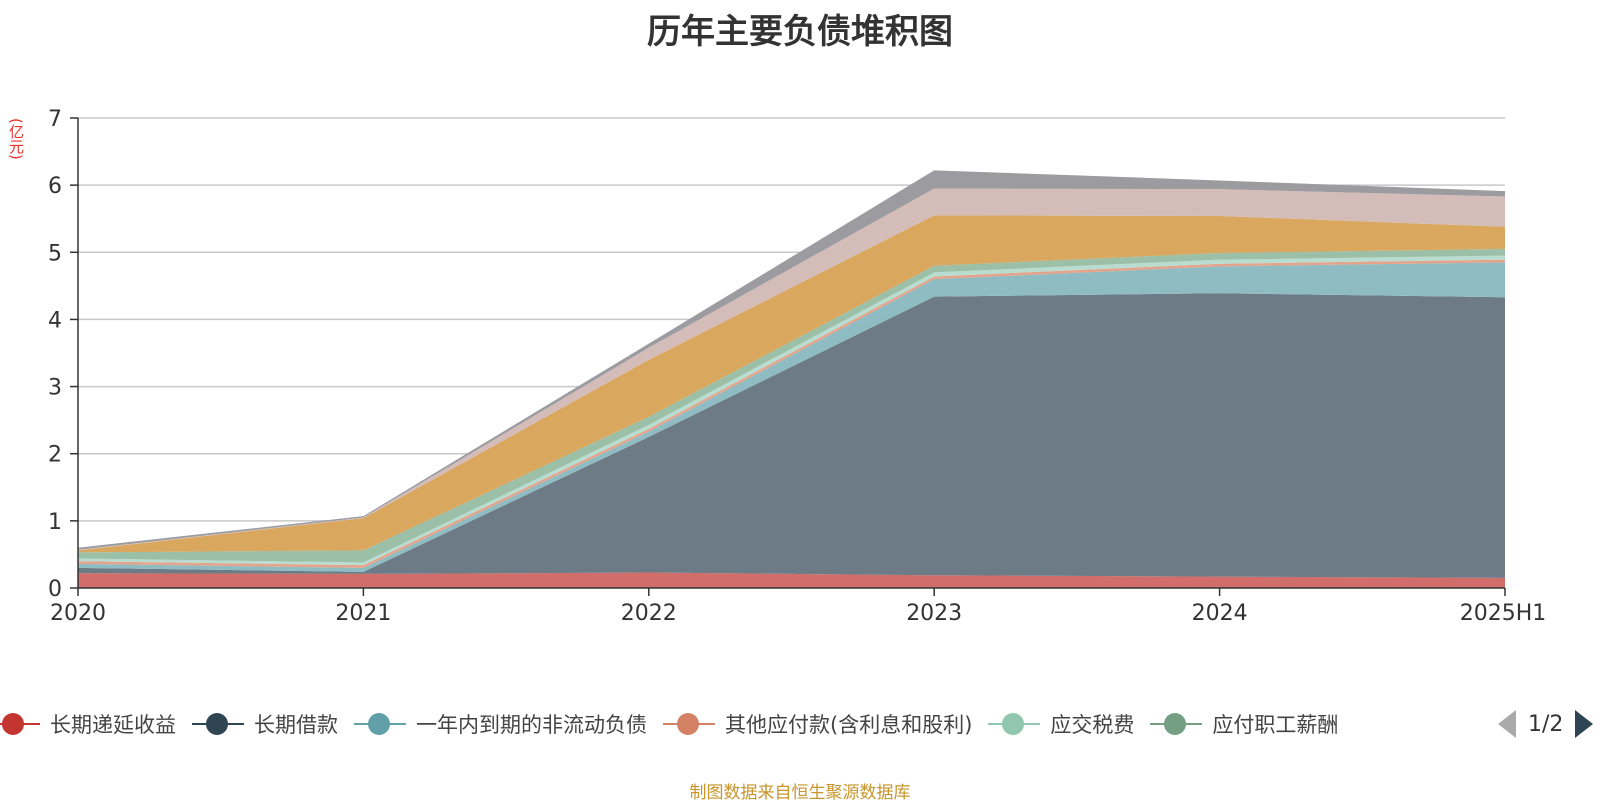  I want to click on legend-item: 其他应付款(含利息和股利), so click(817, 724).